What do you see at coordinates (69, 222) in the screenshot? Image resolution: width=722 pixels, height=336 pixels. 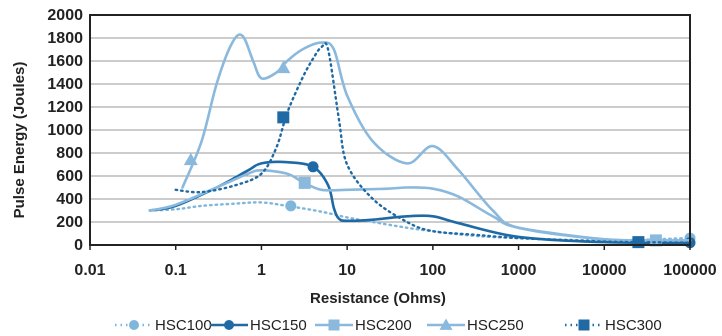 I see `y-tick-label: 200` at bounding box center [69, 222].